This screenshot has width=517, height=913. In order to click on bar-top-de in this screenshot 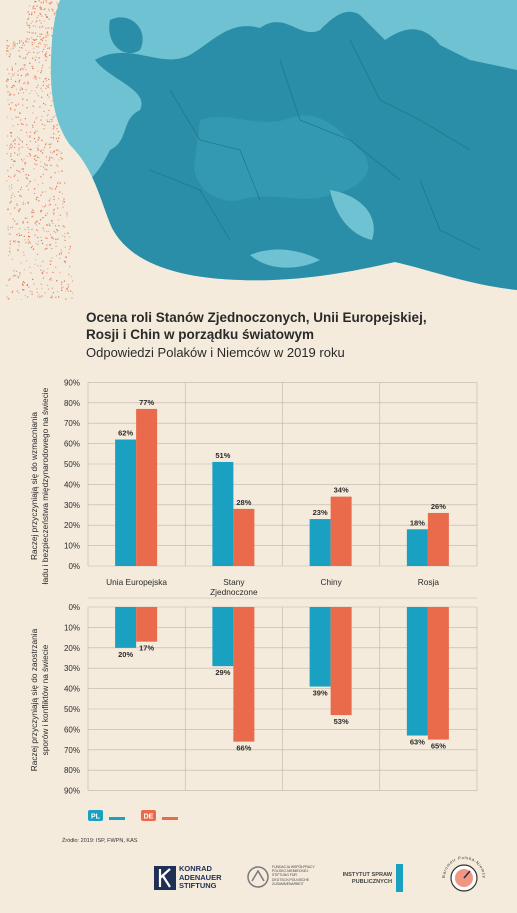, I will do `click(341, 531)`.